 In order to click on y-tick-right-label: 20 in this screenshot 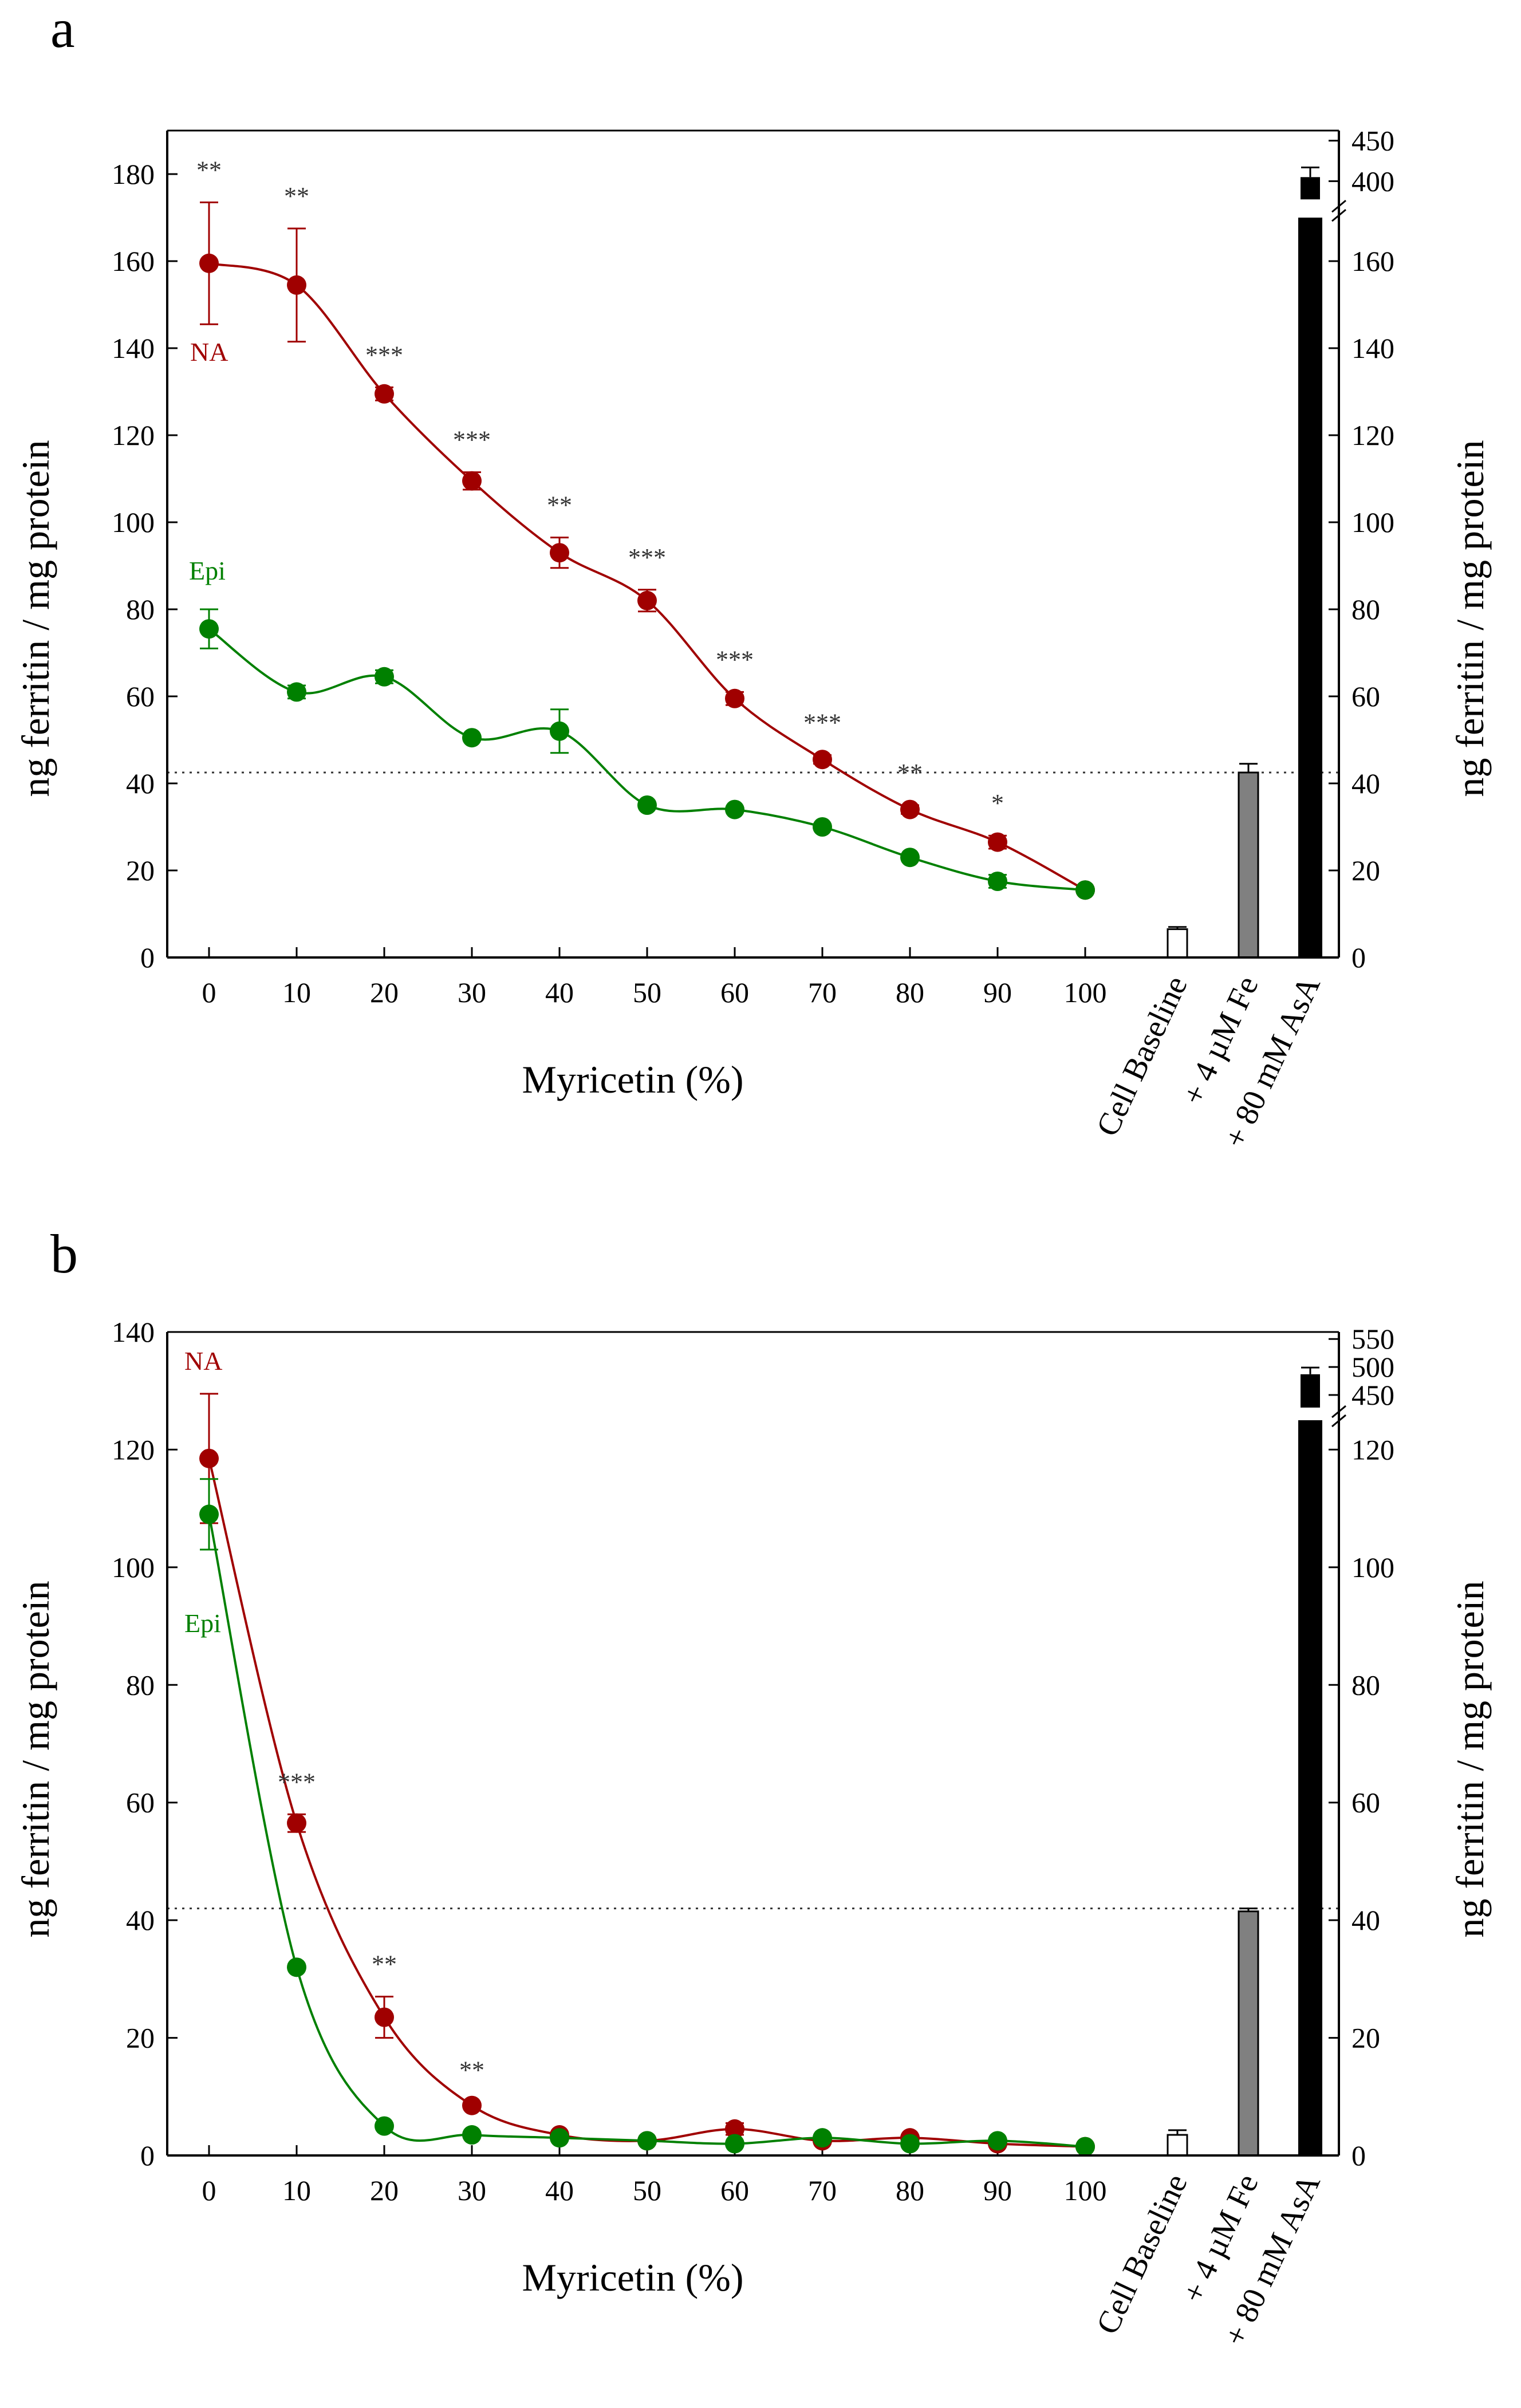, I will do `click(1365, 870)`.